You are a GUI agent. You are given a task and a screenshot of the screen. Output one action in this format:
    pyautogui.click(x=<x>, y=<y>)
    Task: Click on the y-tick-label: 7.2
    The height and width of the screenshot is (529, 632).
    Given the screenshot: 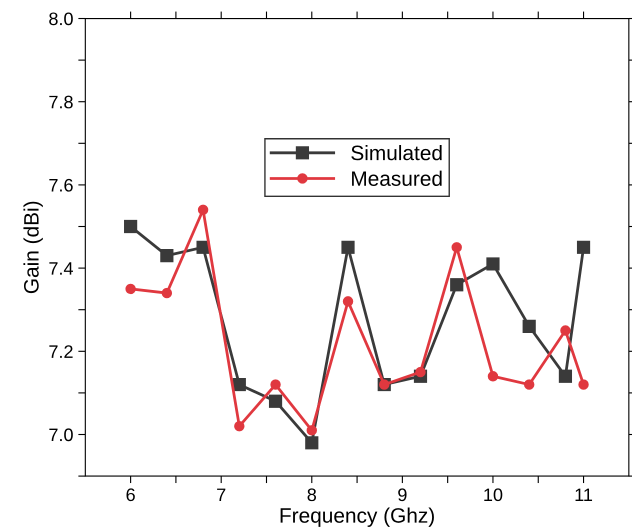 What is the action you would take?
    pyautogui.click(x=61, y=351)
    